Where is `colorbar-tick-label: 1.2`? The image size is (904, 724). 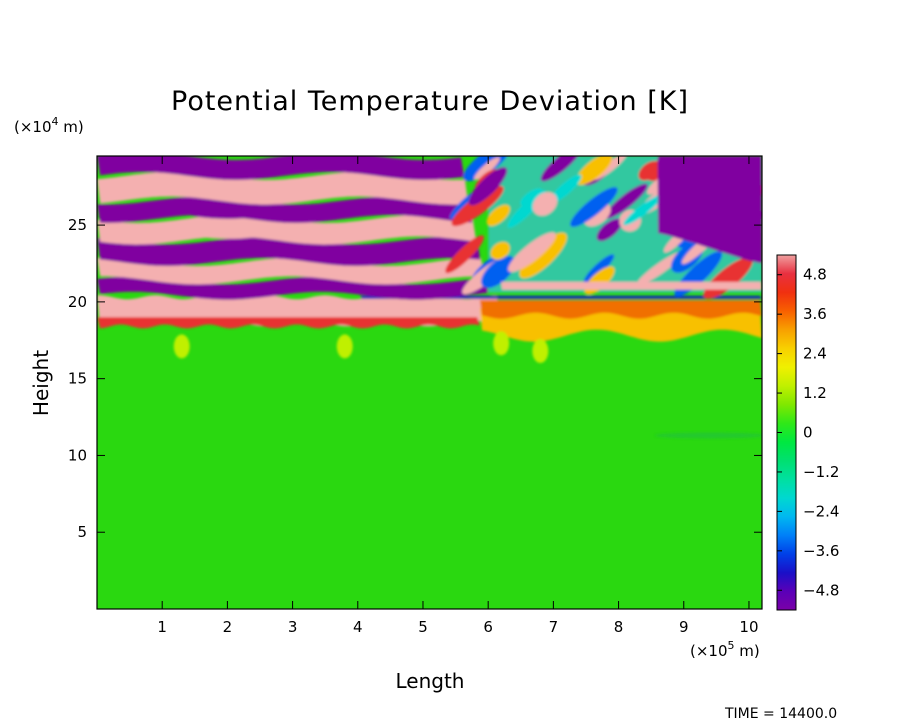 colorbar-tick-label: 1.2 is located at coordinates (815, 393).